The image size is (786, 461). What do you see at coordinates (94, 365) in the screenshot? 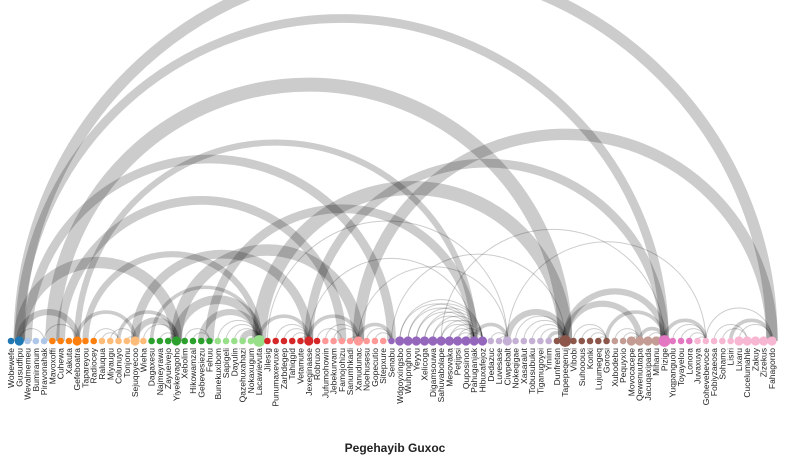
I see `node-label-10: Radiocey` at bounding box center [94, 365].